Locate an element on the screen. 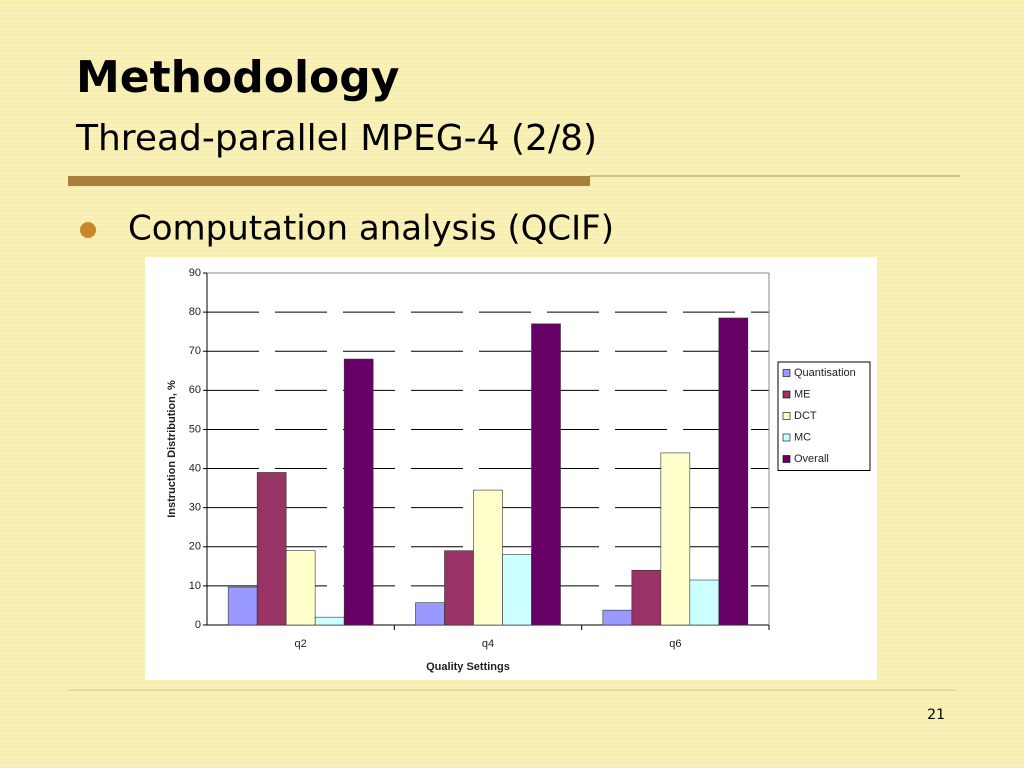 The image size is (1024, 768). x-tick-label: q2 is located at coordinates (301, 644).